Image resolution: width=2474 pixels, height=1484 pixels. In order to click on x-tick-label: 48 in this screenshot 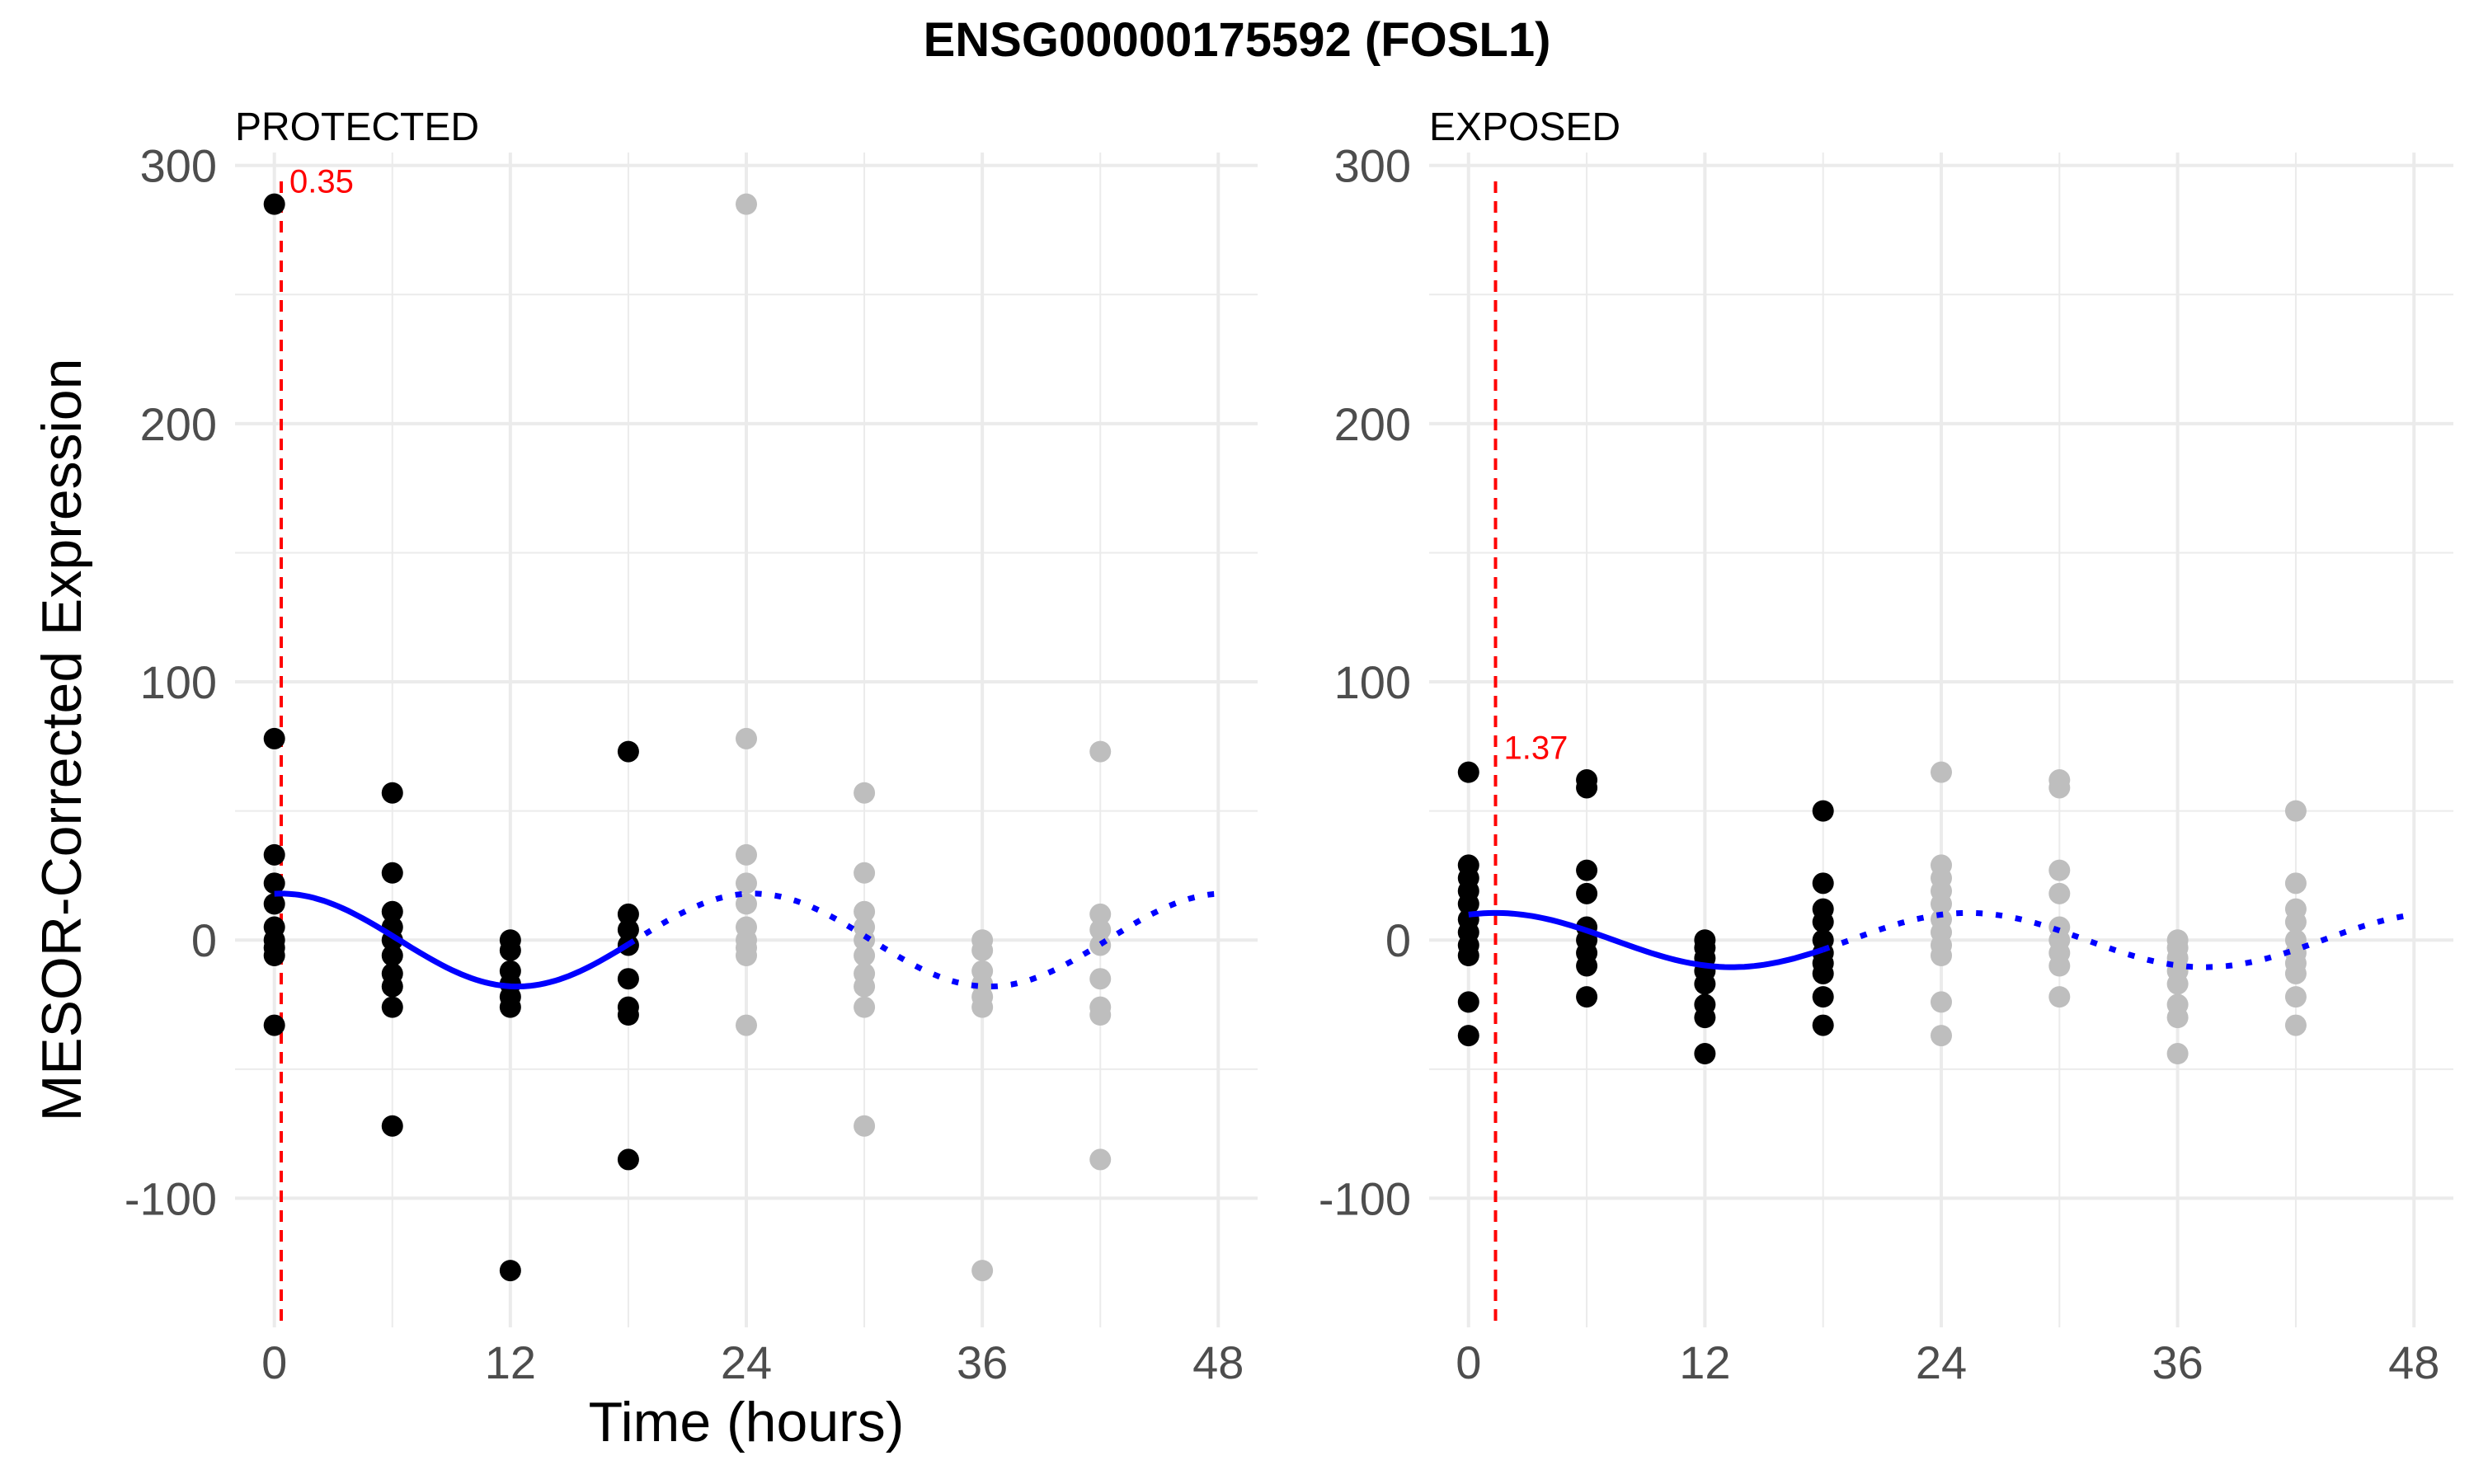, I will do `click(2413, 1362)`.